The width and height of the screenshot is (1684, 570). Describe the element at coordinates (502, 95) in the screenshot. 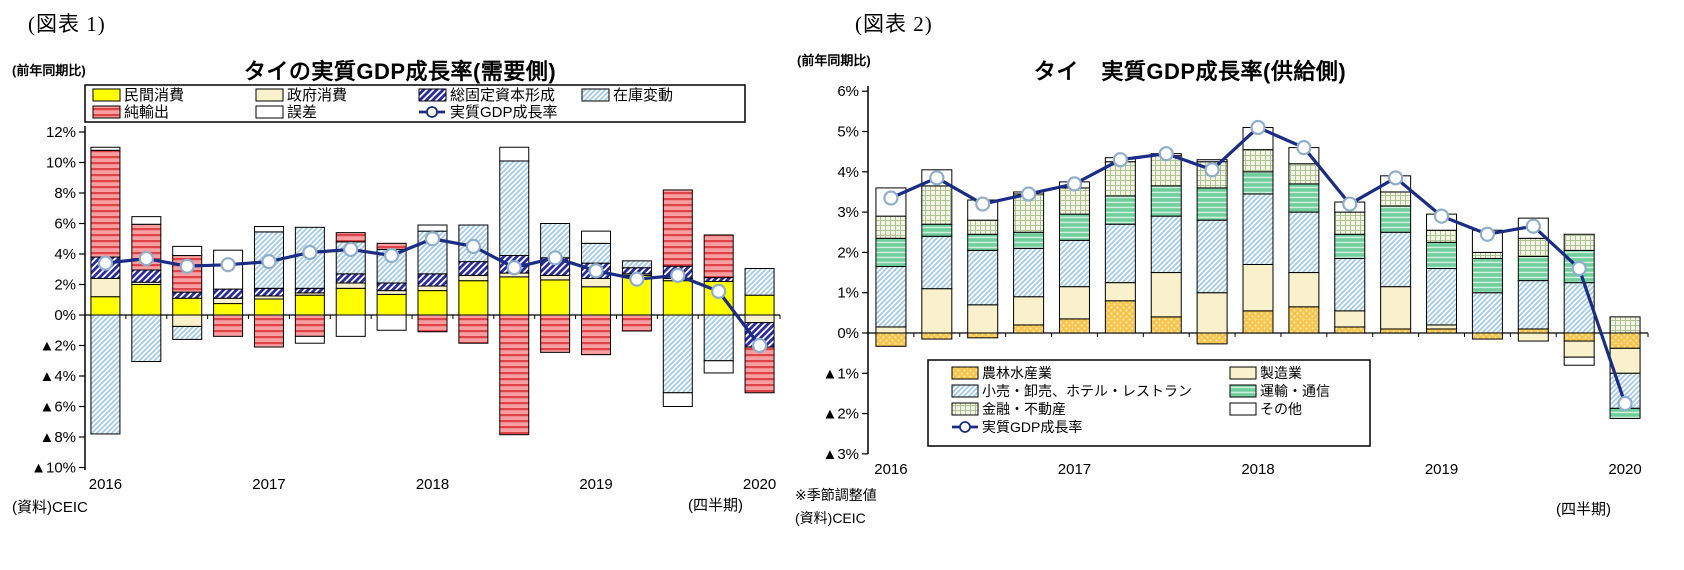

I see `legend-label: 総固定資本形成` at that location.